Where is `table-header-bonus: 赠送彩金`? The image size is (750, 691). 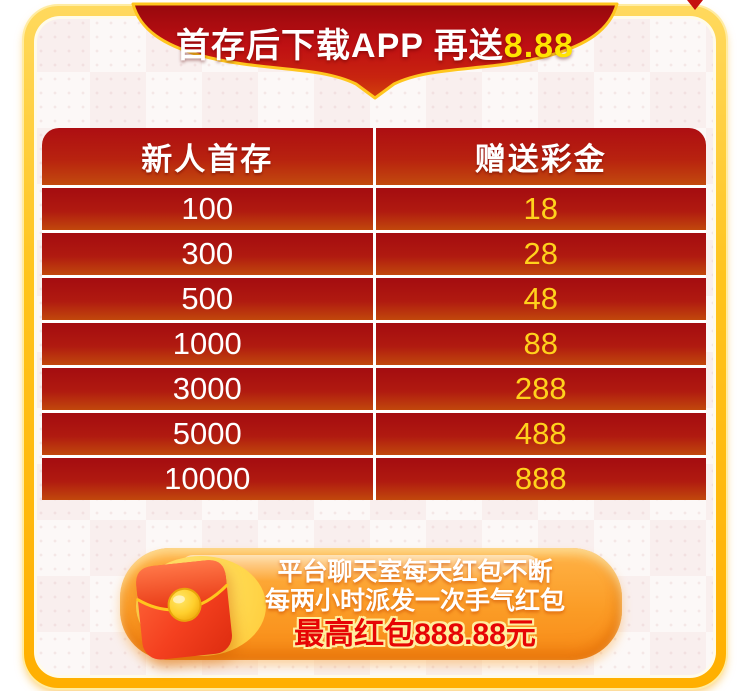
table-header-bonus: 赠送彩金 is located at coordinates (540, 156).